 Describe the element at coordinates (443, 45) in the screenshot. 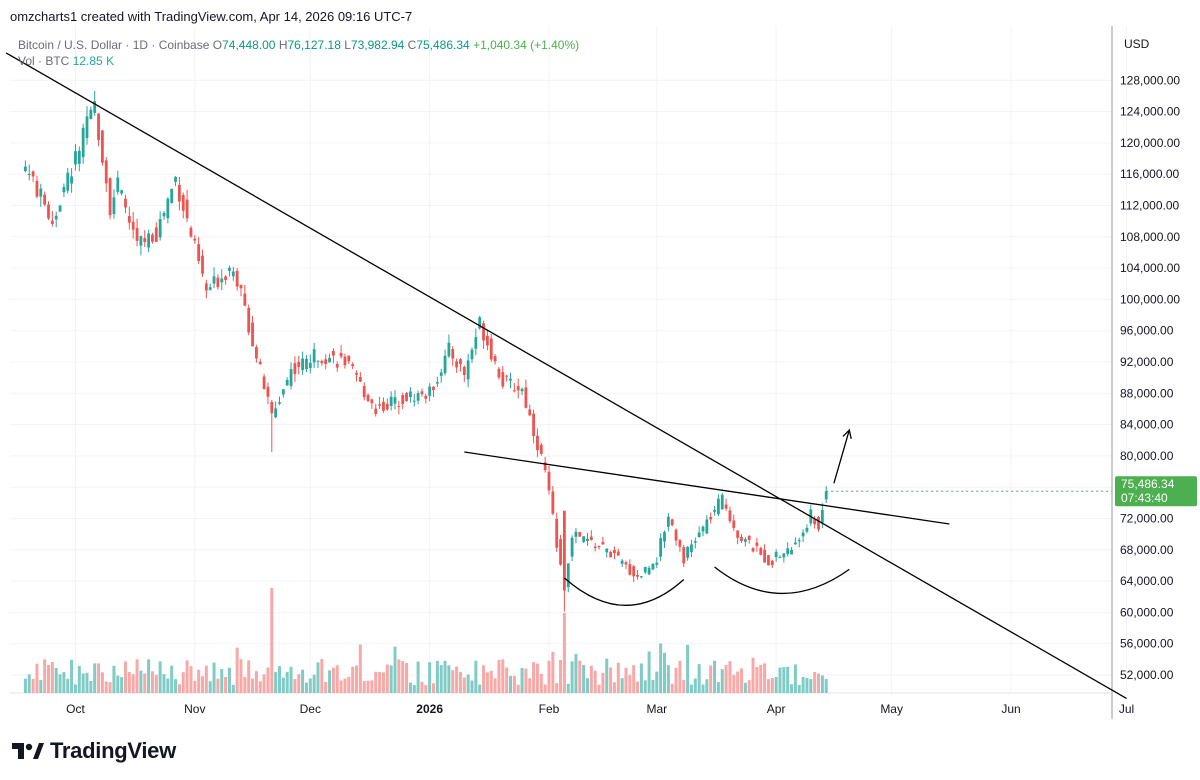

I see `close-value: 75,486.34` at that location.